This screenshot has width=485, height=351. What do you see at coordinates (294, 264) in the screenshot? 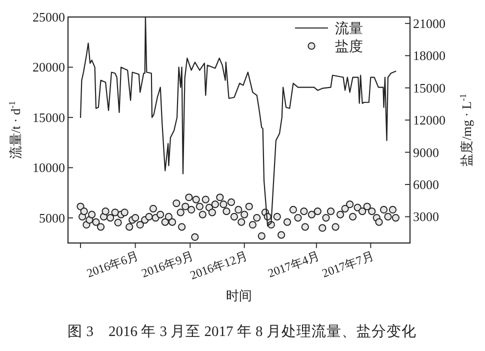
I see `x-tick-label: 2017年4月` at bounding box center [294, 264].